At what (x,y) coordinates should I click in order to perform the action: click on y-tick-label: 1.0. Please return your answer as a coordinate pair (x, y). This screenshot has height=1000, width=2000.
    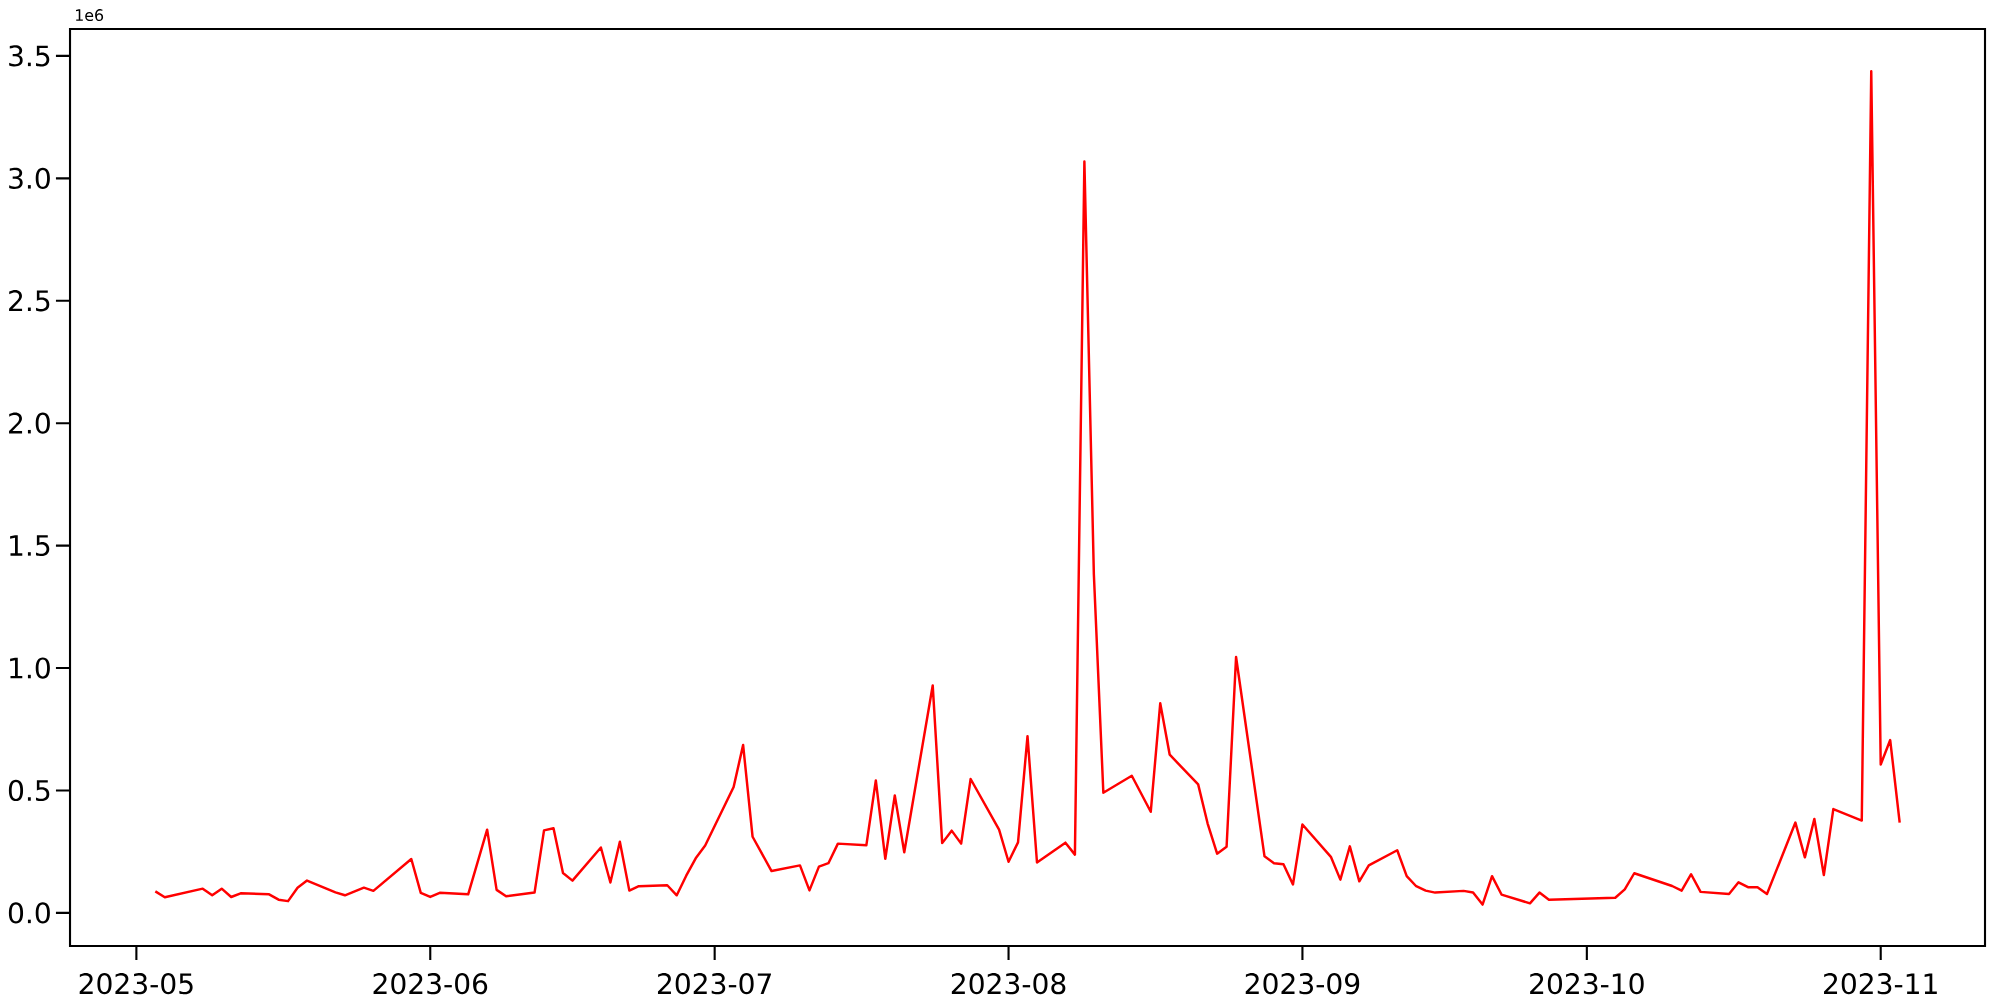
    Looking at the image, I should click on (30, 668).